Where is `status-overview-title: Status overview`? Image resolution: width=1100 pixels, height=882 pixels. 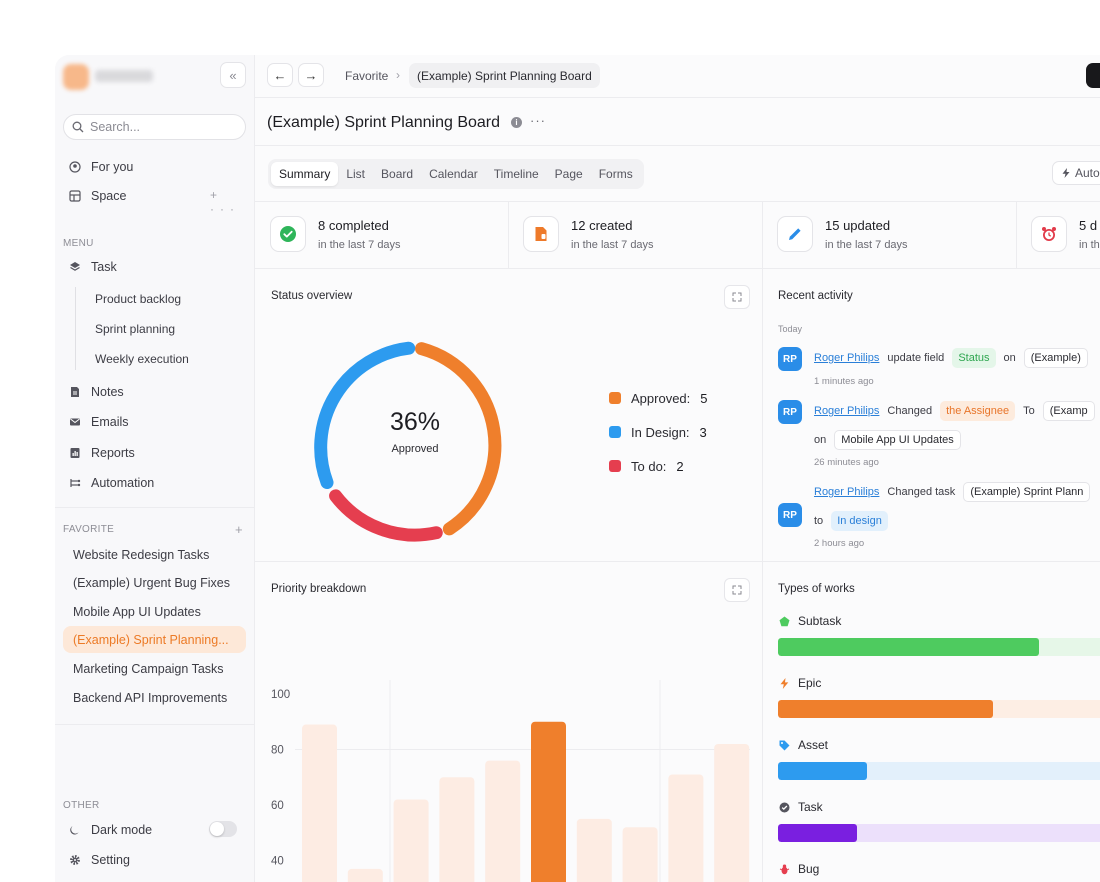
status-overview-title: Status overview is located at coordinates (312, 296).